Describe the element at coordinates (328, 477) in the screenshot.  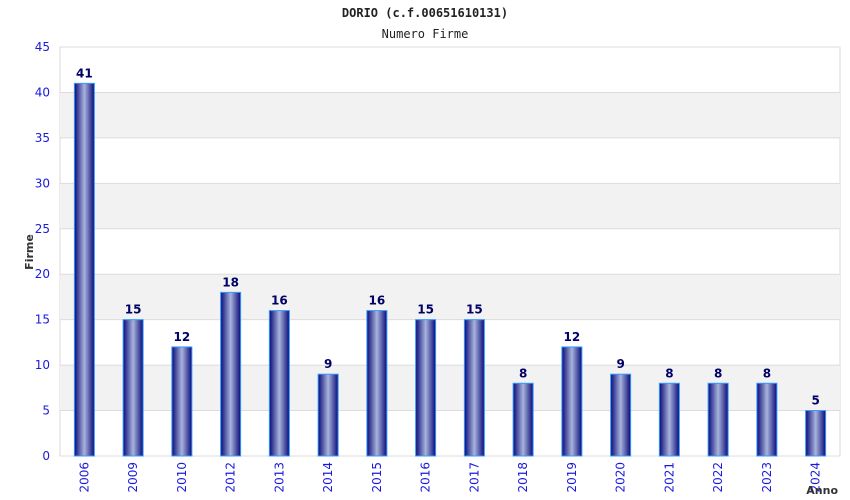
I see `x-tick-label: 2014` at that location.